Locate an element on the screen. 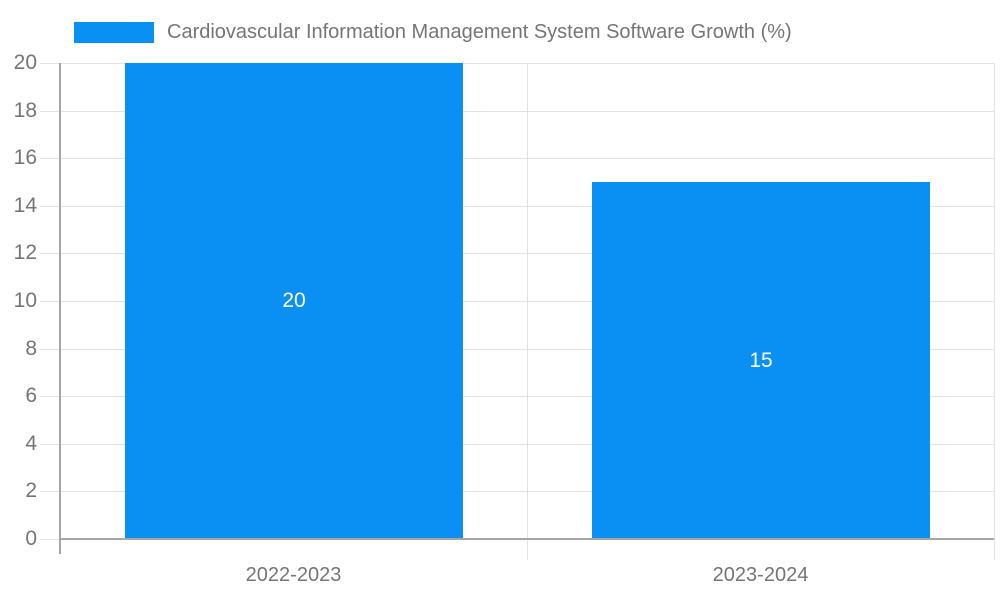 The height and width of the screenshot is (600, 1000). y-axis-label: 10 is located at coordinates (25, 300).